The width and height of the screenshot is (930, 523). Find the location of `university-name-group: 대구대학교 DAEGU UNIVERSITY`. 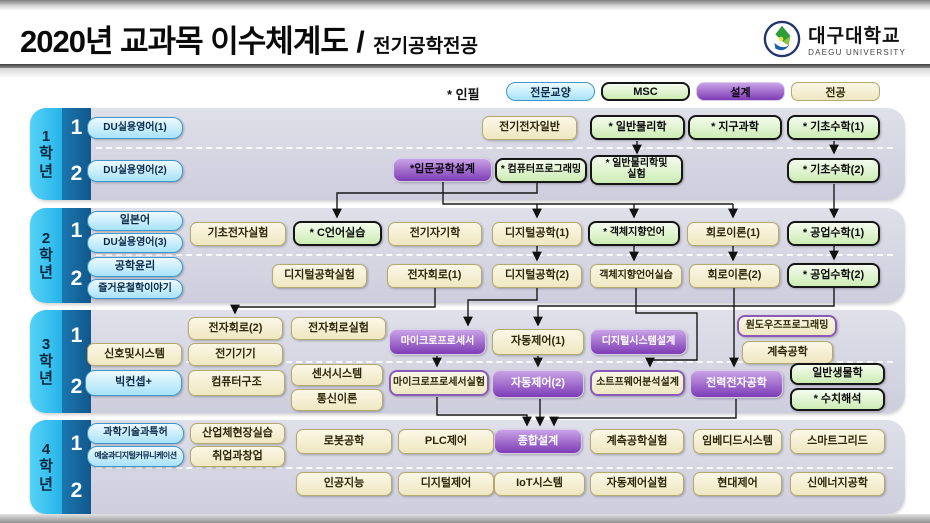

university-name-group: 대구대학교 DAEGU UNIVERSITY is located at coordinates (857, 42).